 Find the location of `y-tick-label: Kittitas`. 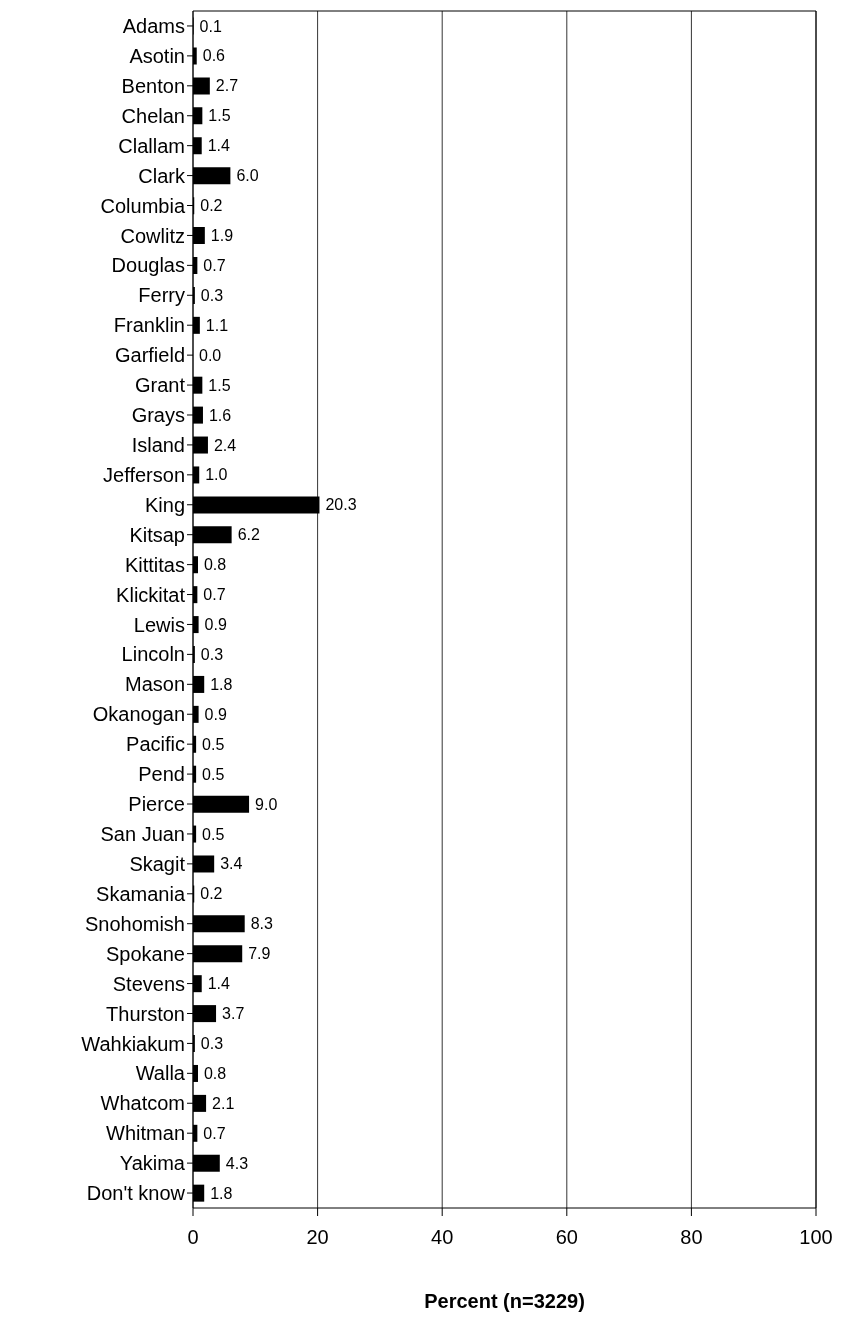

y-tick-label: Kittitas is located at coordinates (154, 564).